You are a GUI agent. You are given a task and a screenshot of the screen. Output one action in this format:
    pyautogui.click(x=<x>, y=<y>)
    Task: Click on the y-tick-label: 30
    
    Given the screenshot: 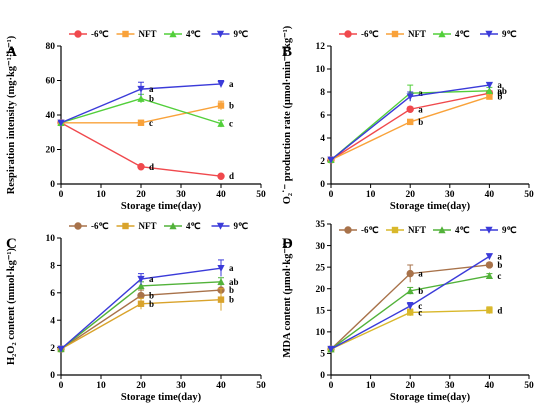 What is the action you would take?
    pyautogui.click(x=321, y=247)
    